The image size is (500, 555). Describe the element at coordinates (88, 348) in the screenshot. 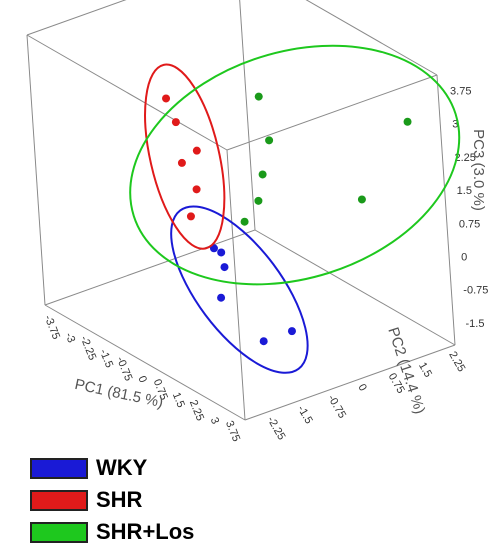

I see `x-tick-label: -2.25` at that location.